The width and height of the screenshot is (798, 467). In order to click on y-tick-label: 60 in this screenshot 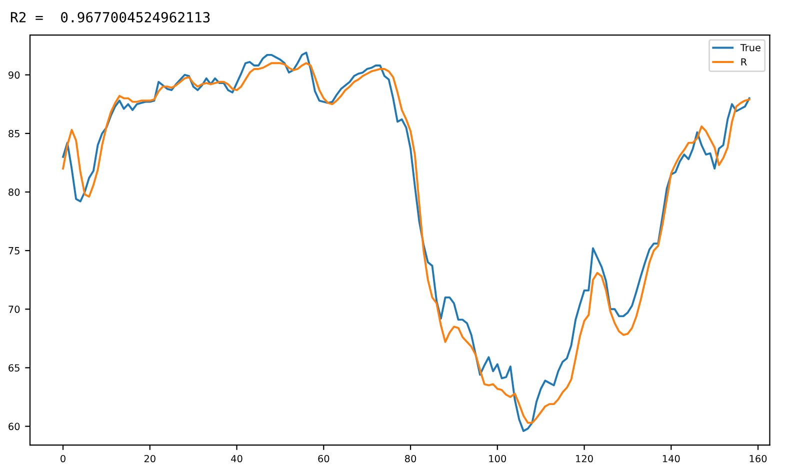, I will do `click(14, 426)`.